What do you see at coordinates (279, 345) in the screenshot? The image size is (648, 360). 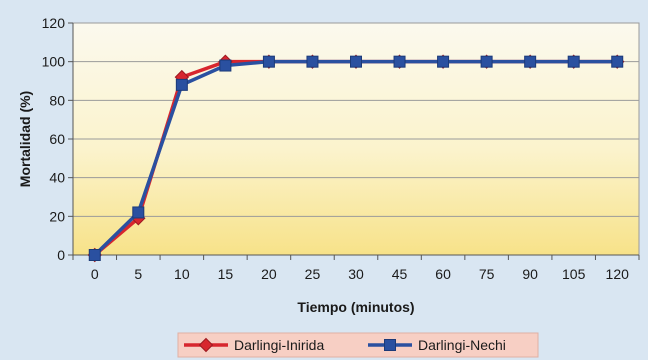 I see `legend-label: Darlingi-Inirida` at bounding box center [279, 345].